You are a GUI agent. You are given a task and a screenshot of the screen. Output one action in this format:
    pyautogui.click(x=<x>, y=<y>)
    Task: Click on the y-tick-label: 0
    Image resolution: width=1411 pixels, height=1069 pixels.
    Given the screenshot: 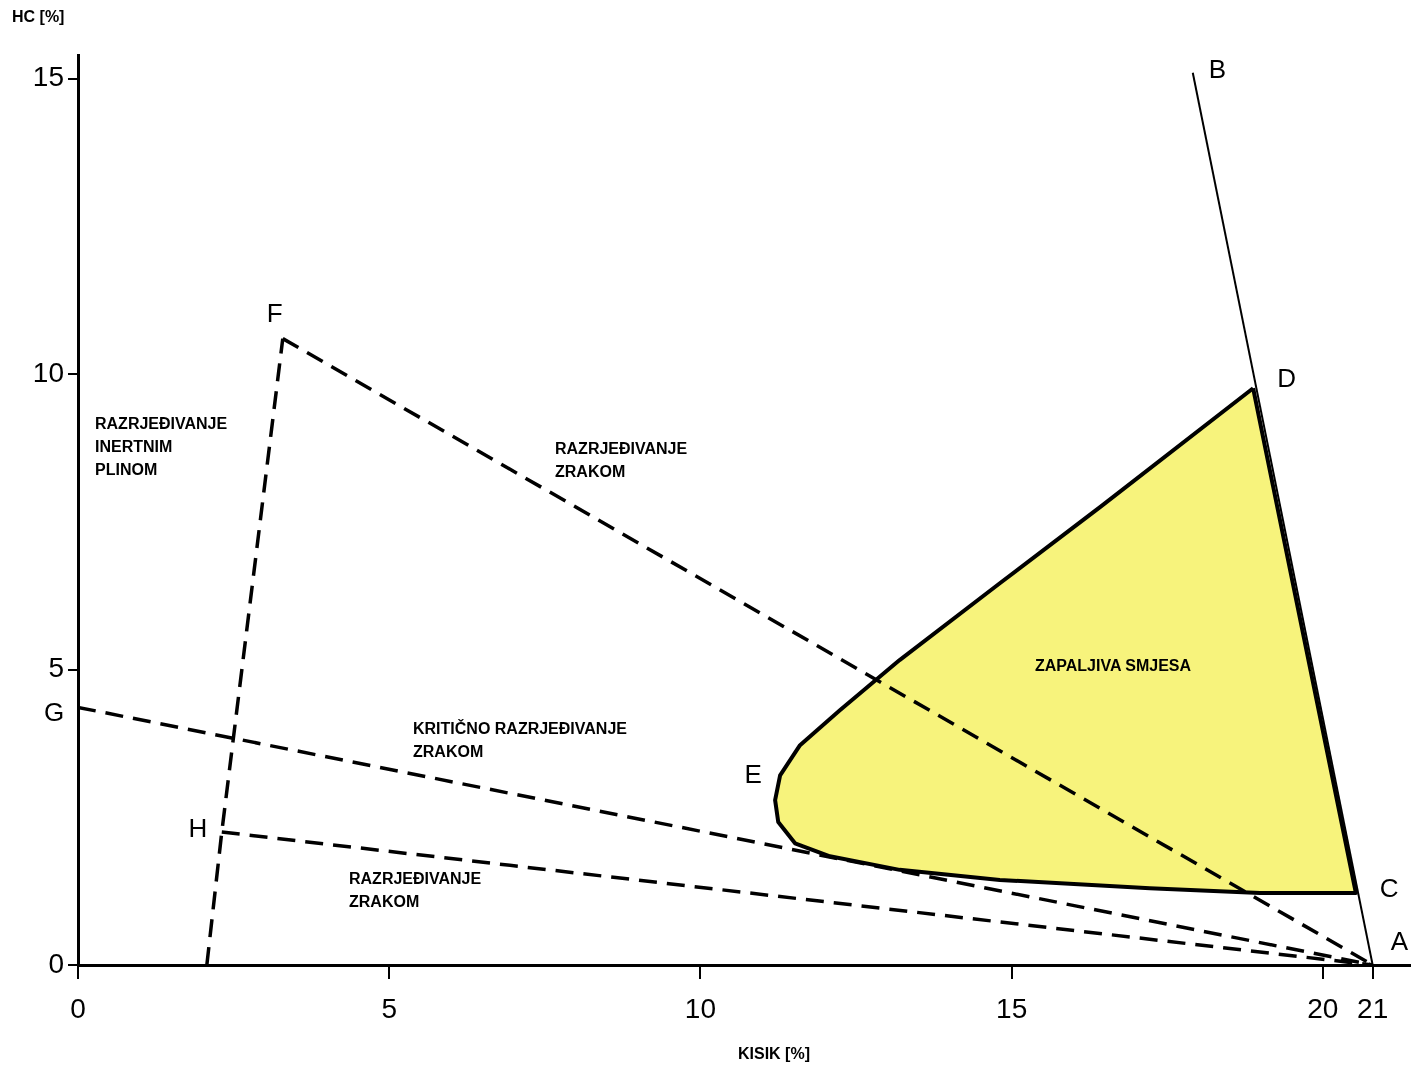 What is the action you would take?
    pyautogui.click(x=56, y=963)
    